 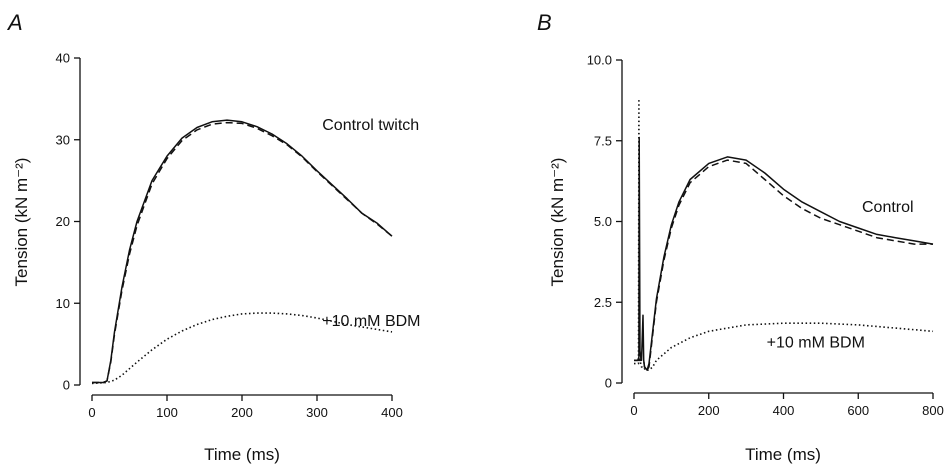 What do you see at coordinates (317, 412) in the screenshot?
I see `panel-a-x-tick-label: 300` at bounding box center [317, 412].